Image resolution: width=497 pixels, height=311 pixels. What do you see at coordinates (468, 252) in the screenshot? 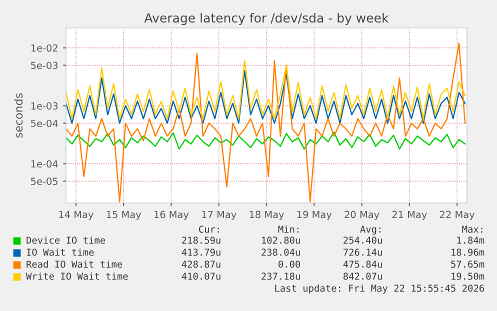
I see `text: 18.96m` at bounding box center [468, 252].